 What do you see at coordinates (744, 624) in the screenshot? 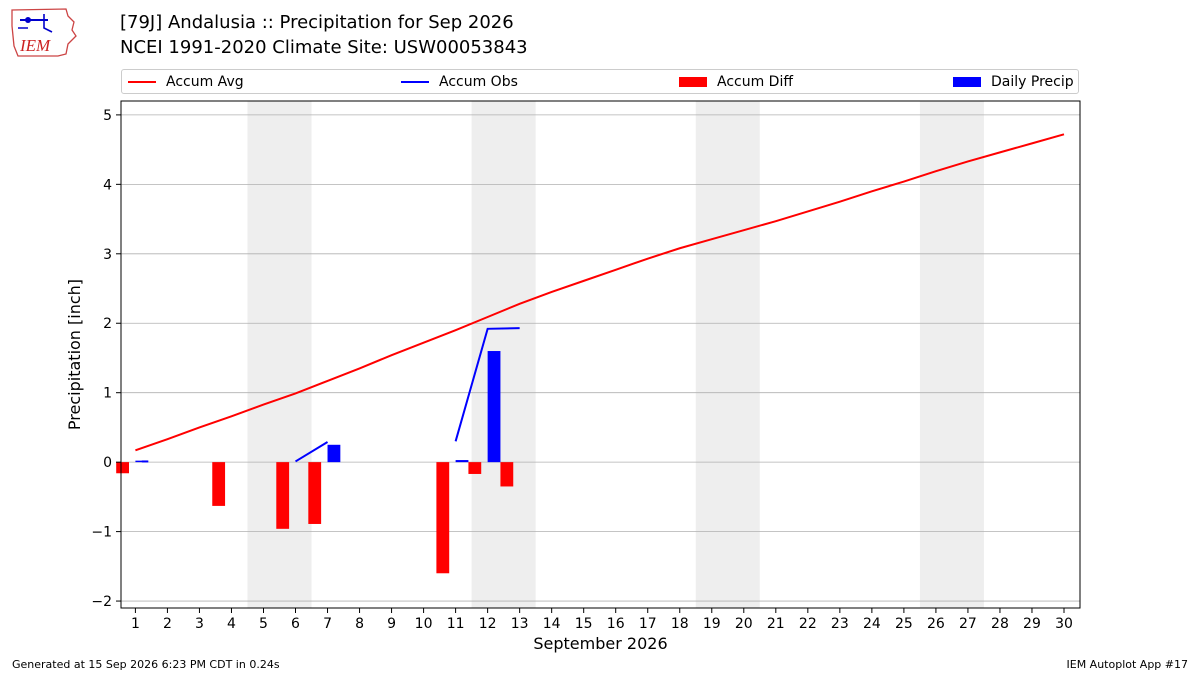
I see `x-tick-label-20: 20` at bounding box center [744, 624].